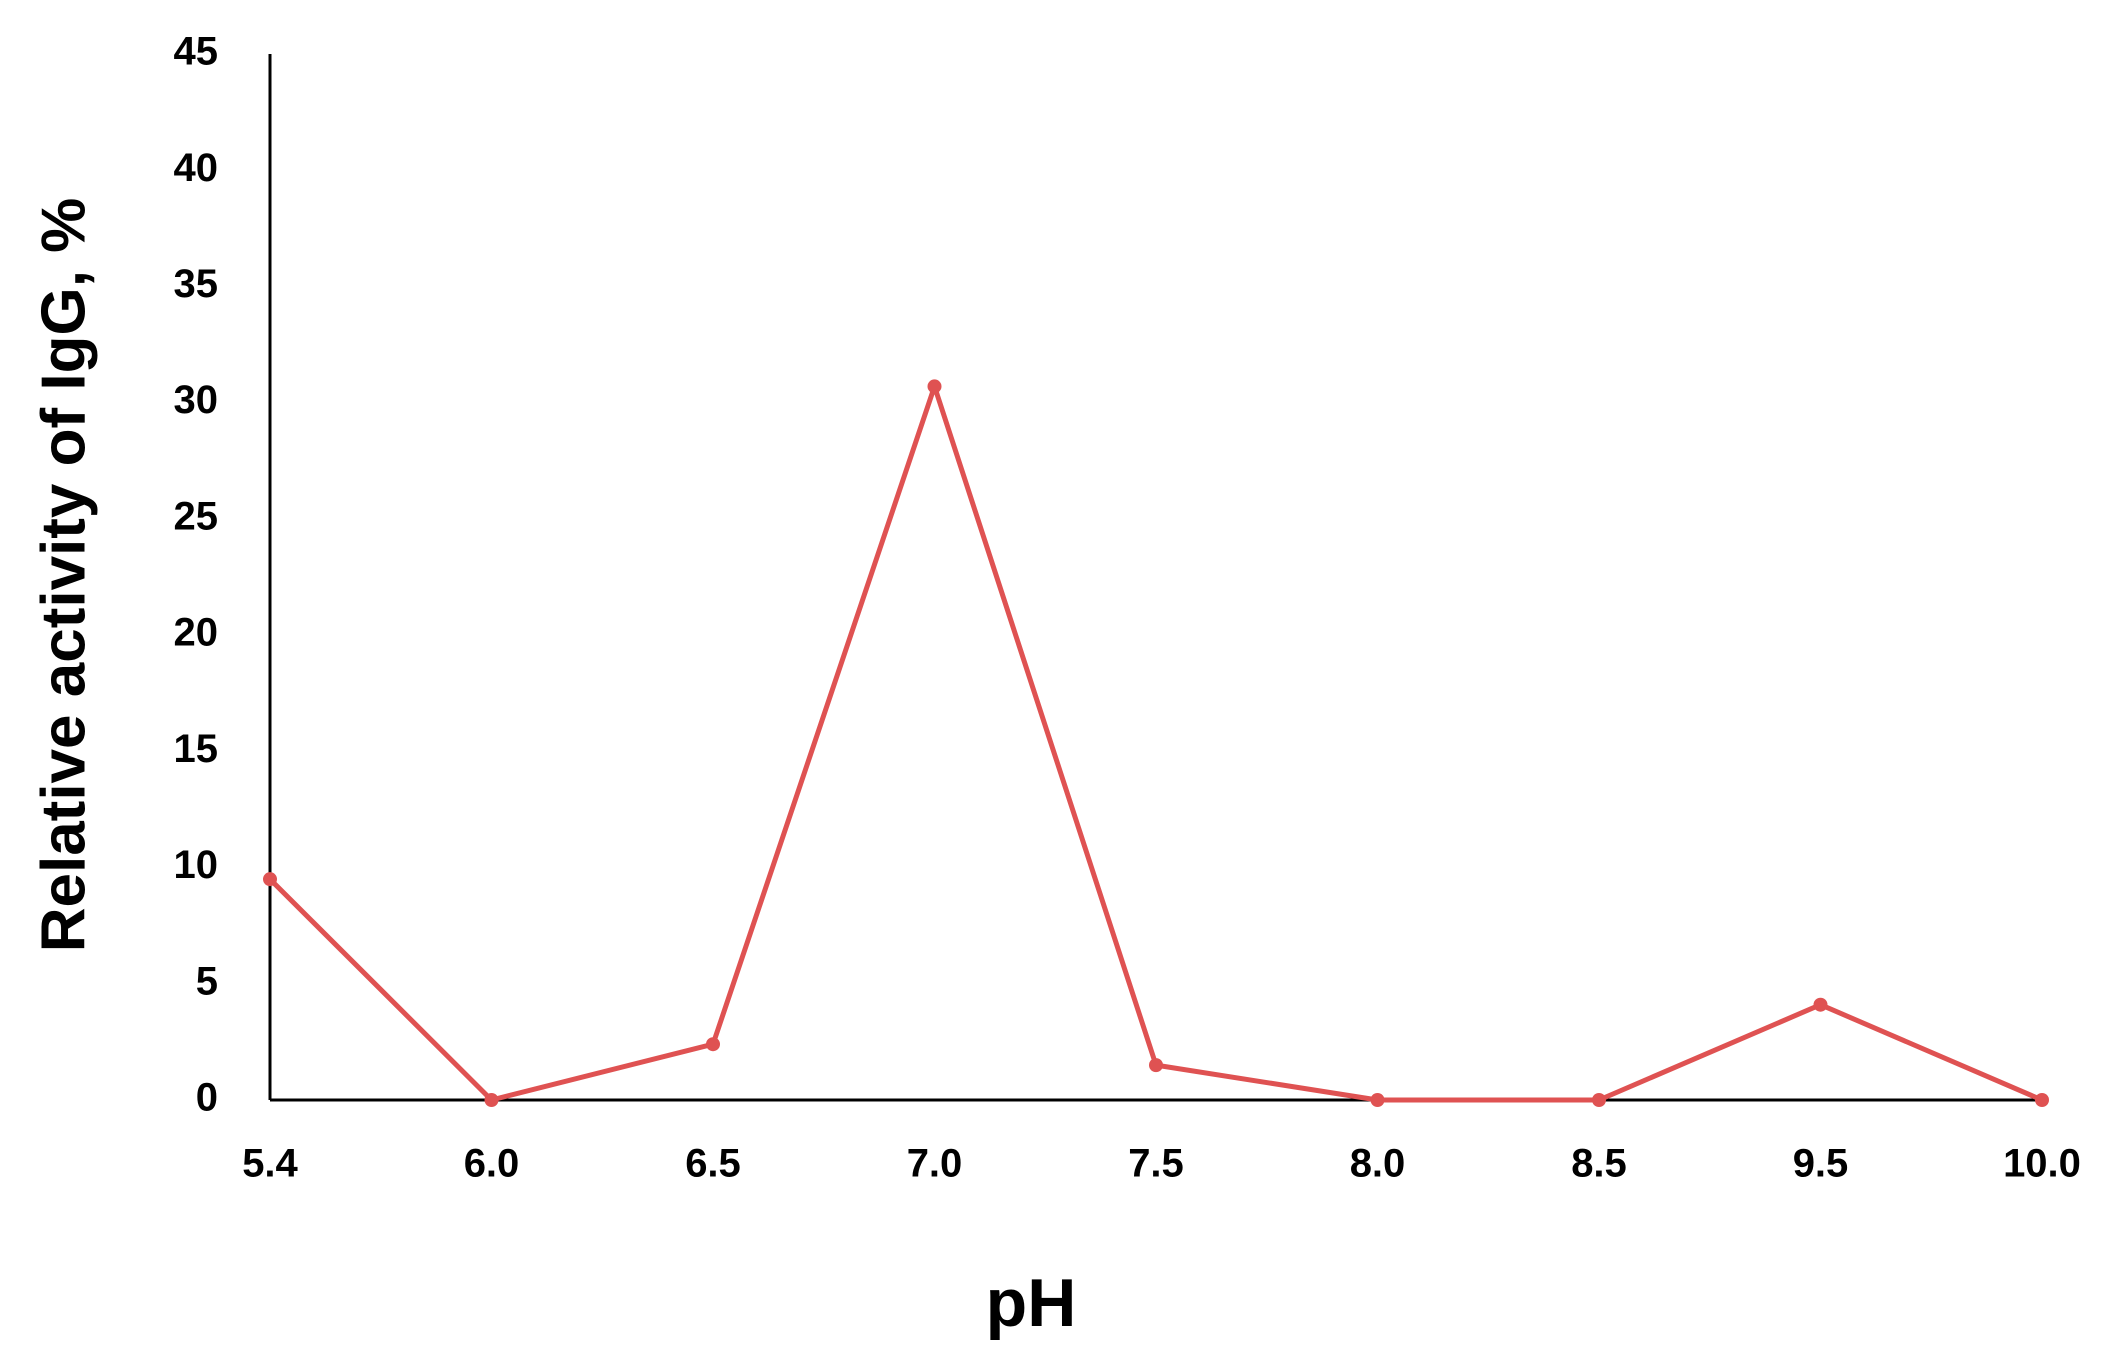  What do you see at coordinates (713, 1164) in the screenshot?
I see `x-tick-label: 6.5` at bounding box center [713, 1164].